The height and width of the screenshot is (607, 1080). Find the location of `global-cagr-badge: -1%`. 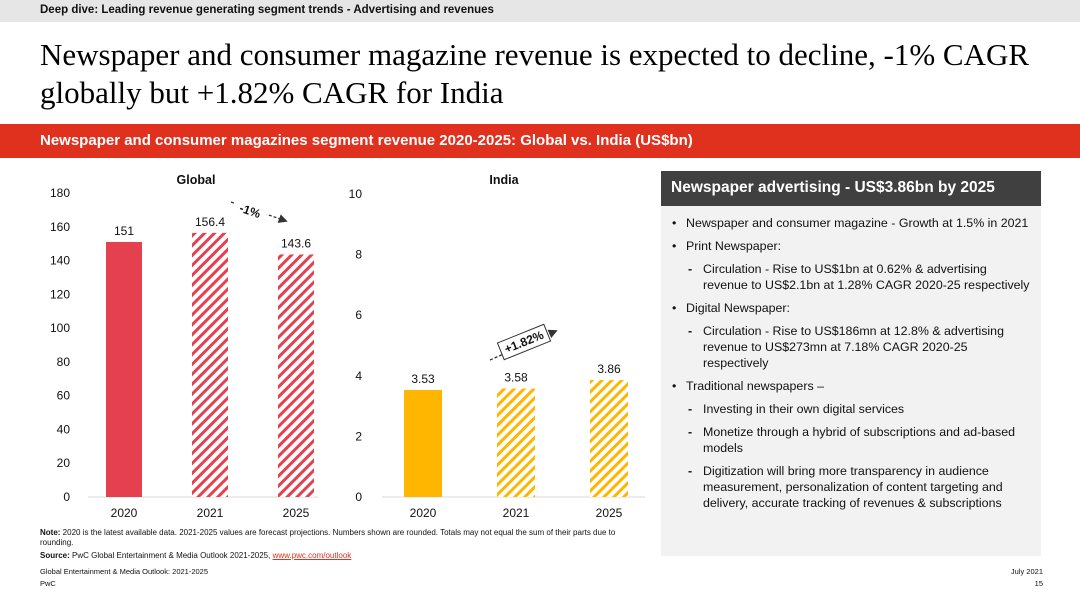

global-cagr-badge: -1% is located at coordinates (250, 211).